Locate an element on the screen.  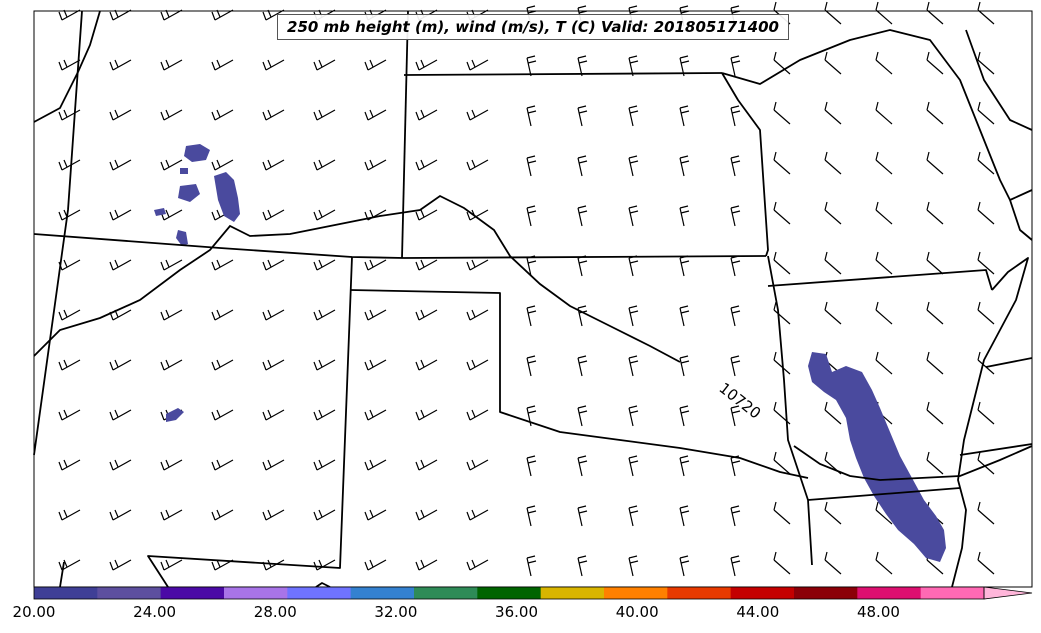
colorbar-tick-label: 40.00 is located at coordinates (637, 612).